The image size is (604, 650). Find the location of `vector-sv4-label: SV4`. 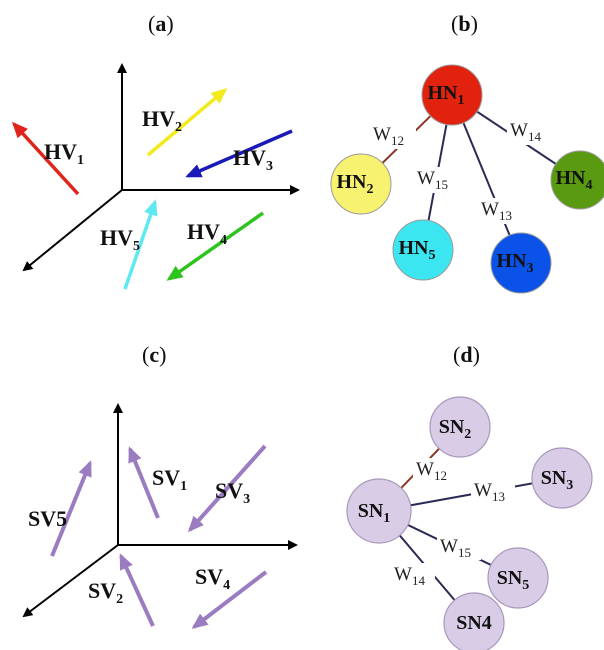

vector-sv4-label: SV4 is located at coordinates (212, 578).